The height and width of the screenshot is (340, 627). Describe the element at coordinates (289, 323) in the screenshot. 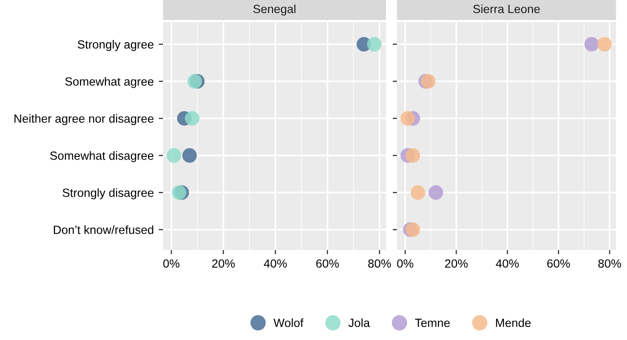

I see `legend-label: Wolof` at that location.